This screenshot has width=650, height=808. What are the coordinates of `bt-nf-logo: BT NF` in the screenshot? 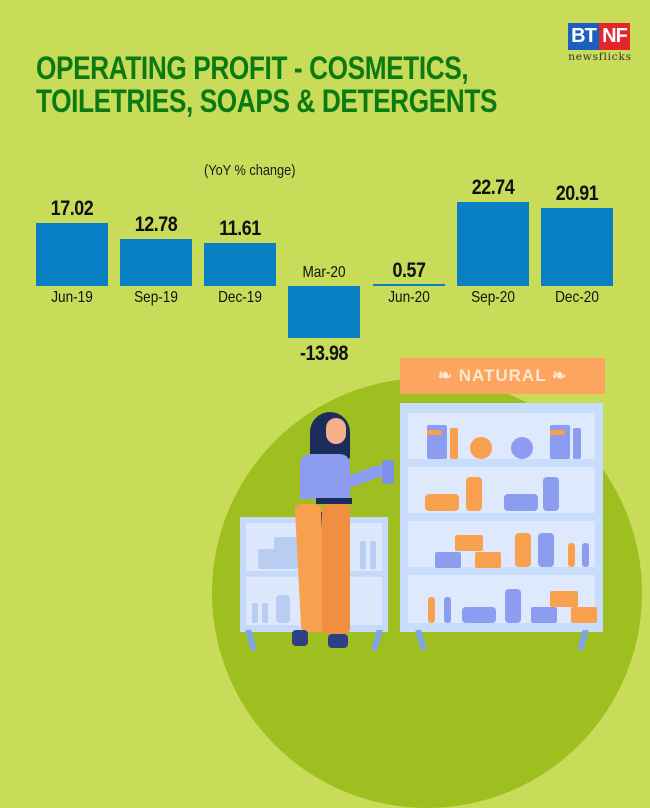 It's located at (599, 36).